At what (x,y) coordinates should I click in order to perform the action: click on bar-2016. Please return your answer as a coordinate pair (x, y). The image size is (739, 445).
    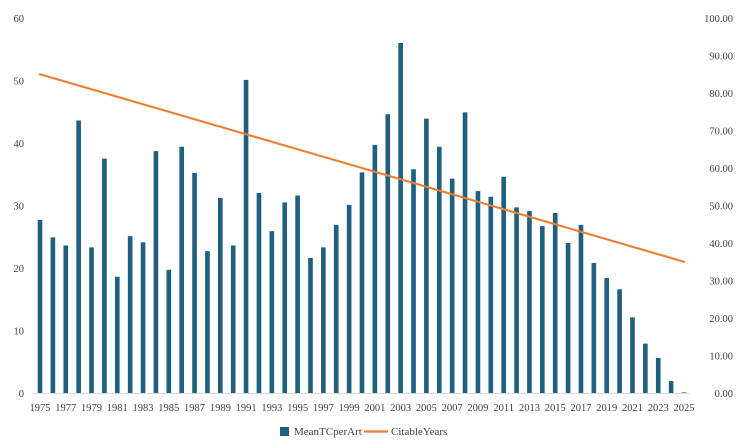
    Looking at the image, I should click on (568, 318).